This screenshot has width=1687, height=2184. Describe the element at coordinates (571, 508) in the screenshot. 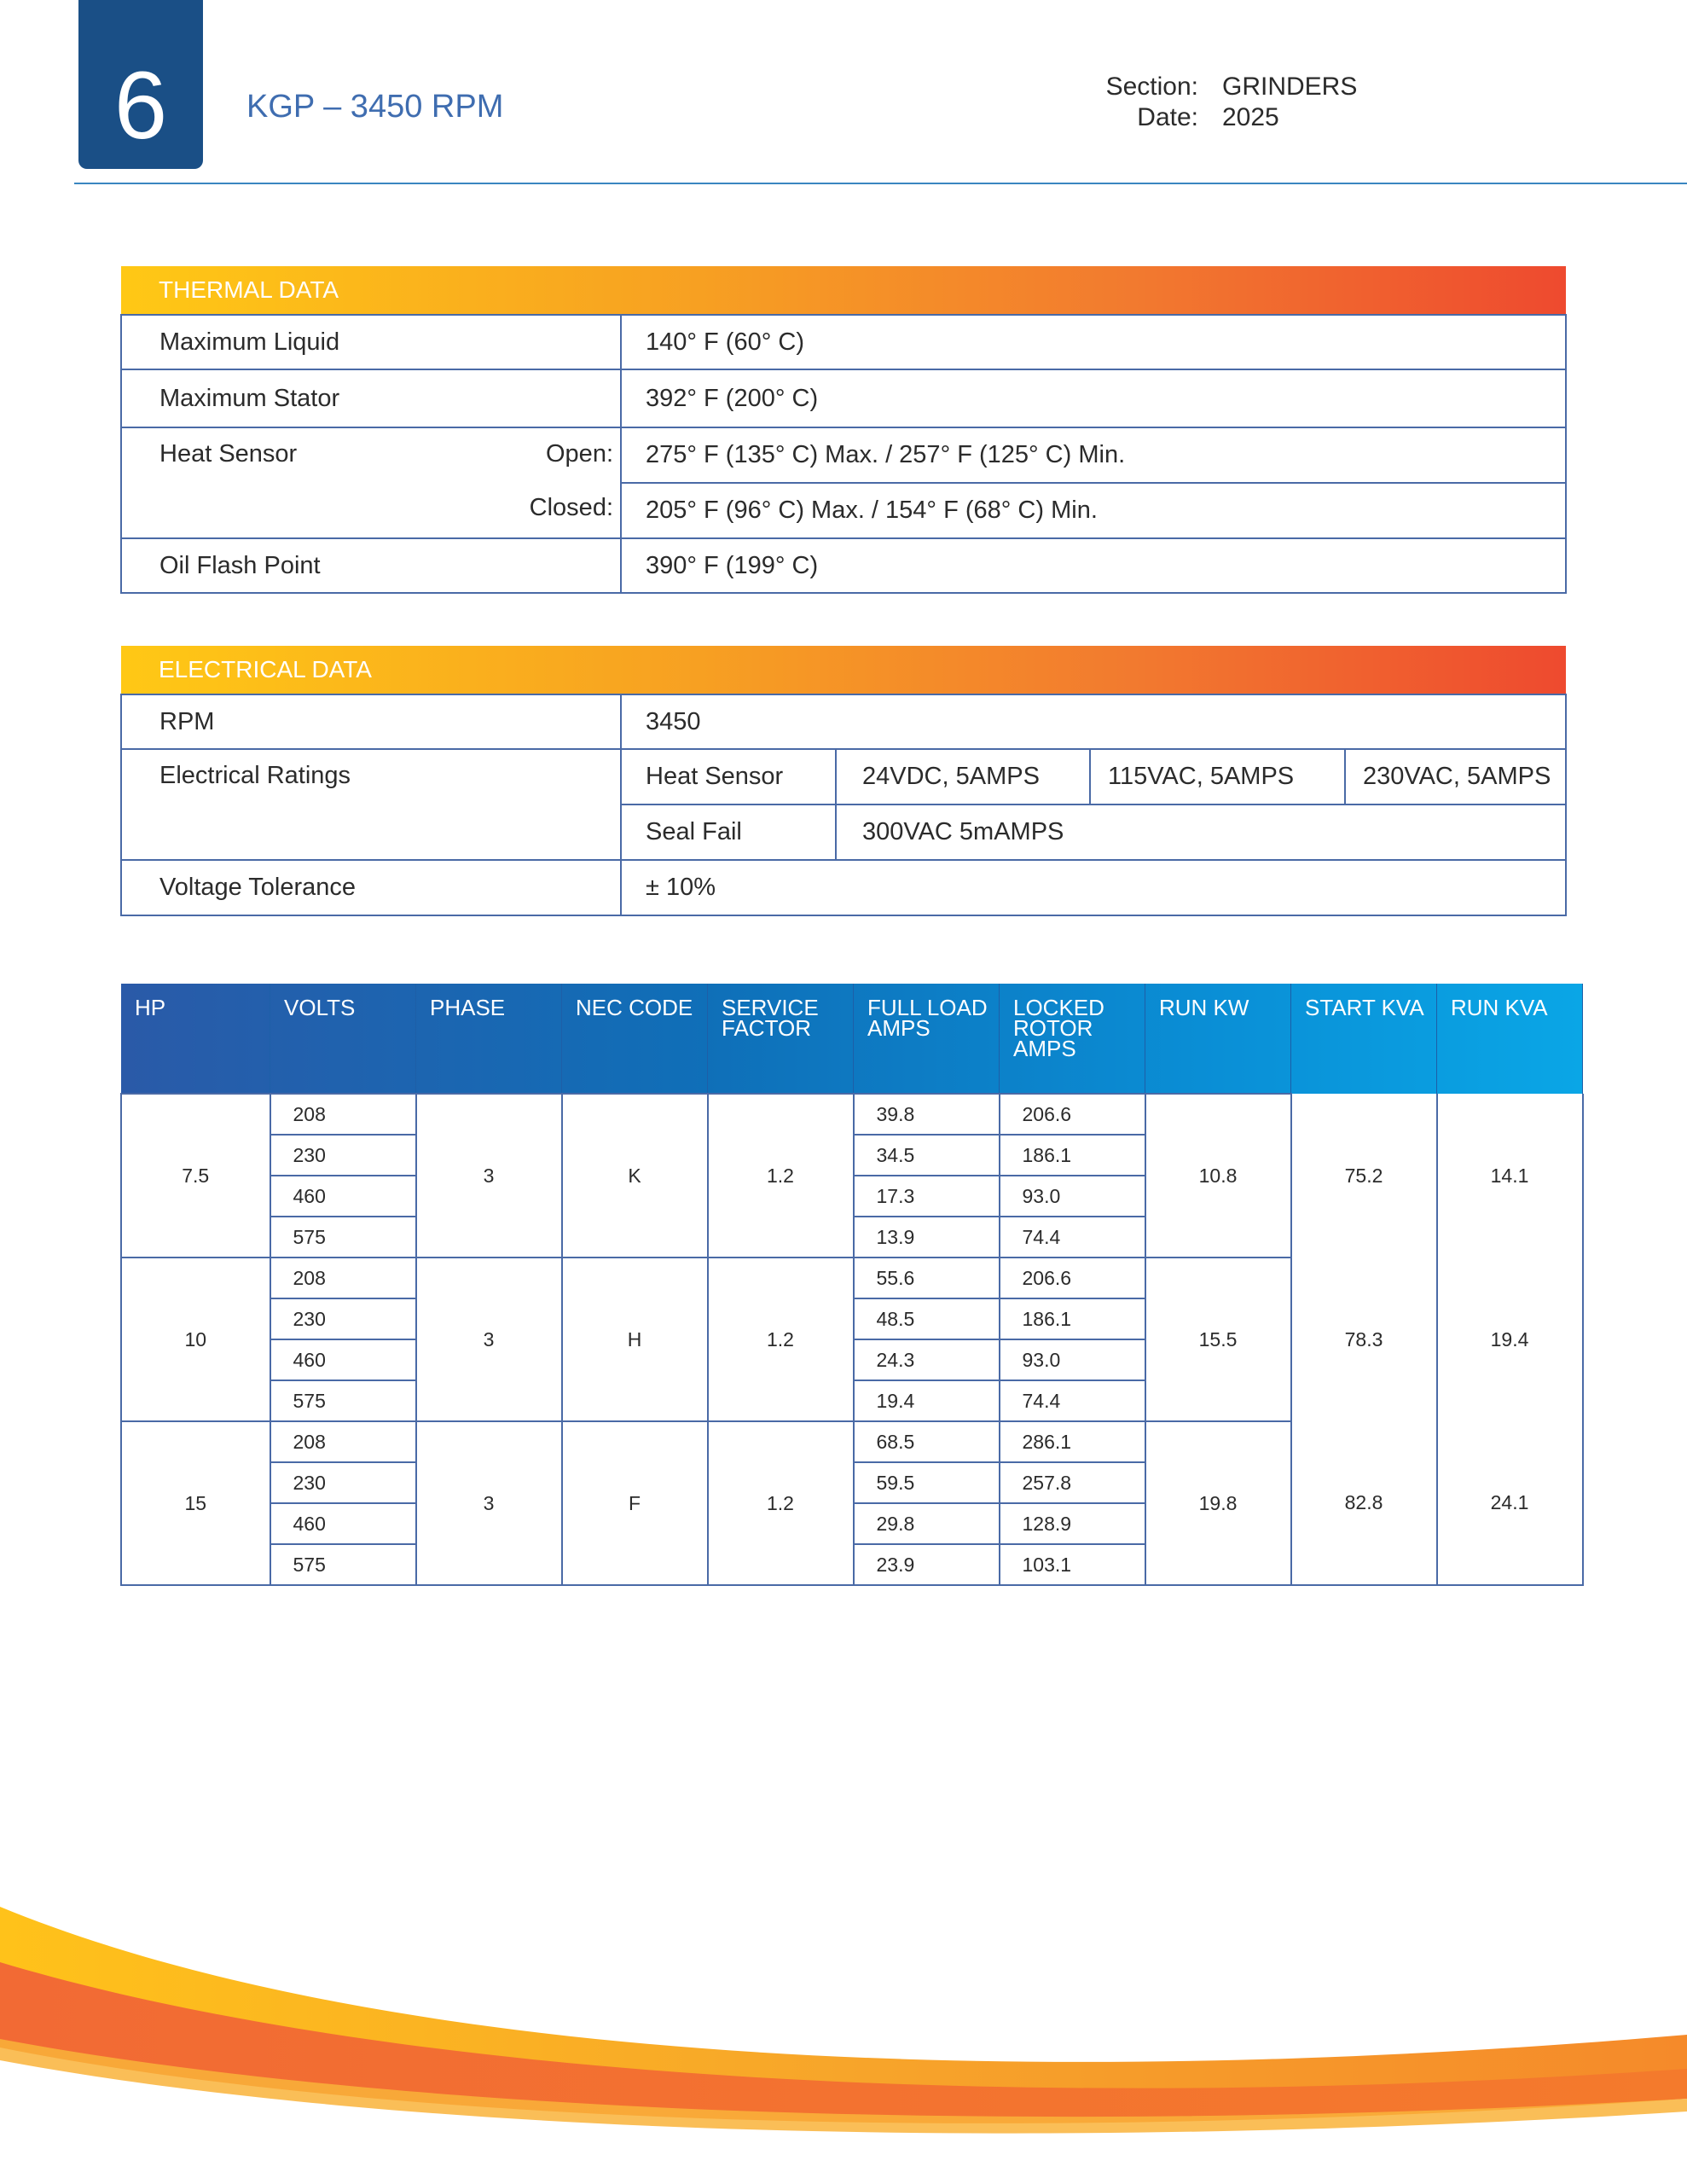

I see `closed-label: Closed:` at that location.